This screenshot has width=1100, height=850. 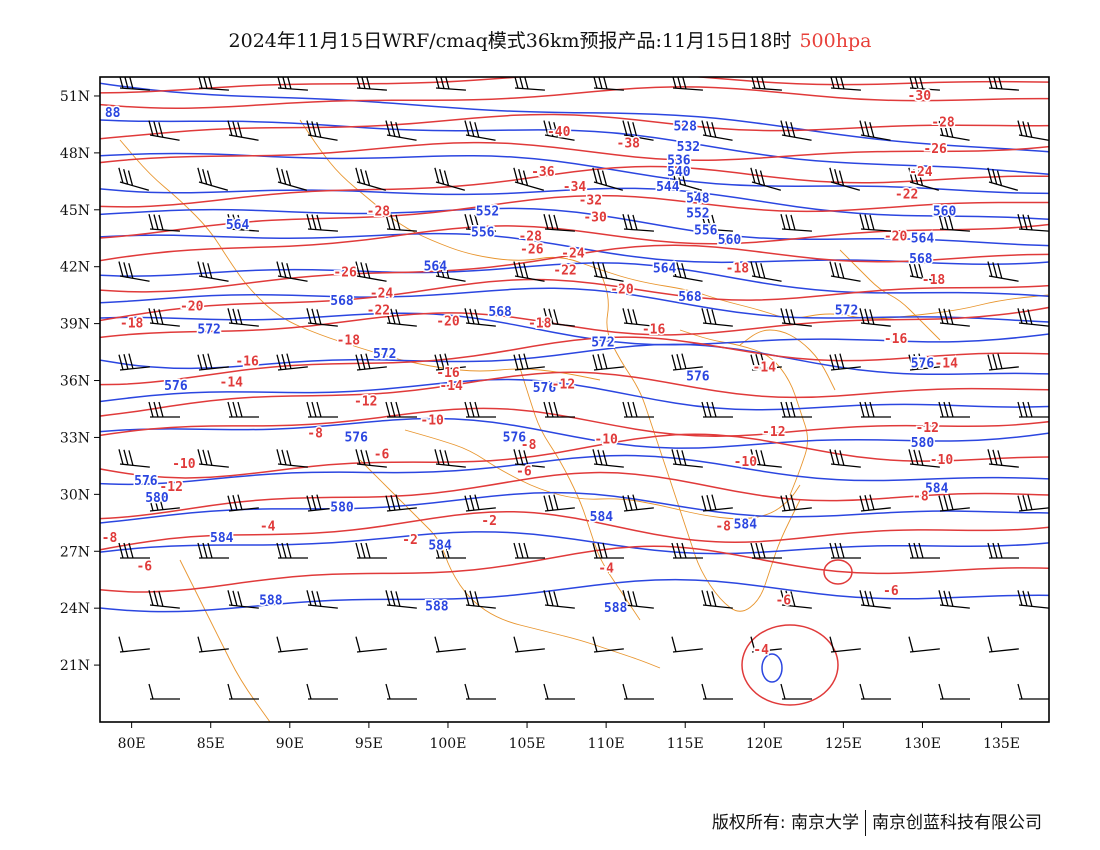 I want to click on x-tick-label: 115E, so click(x=685, y=744).